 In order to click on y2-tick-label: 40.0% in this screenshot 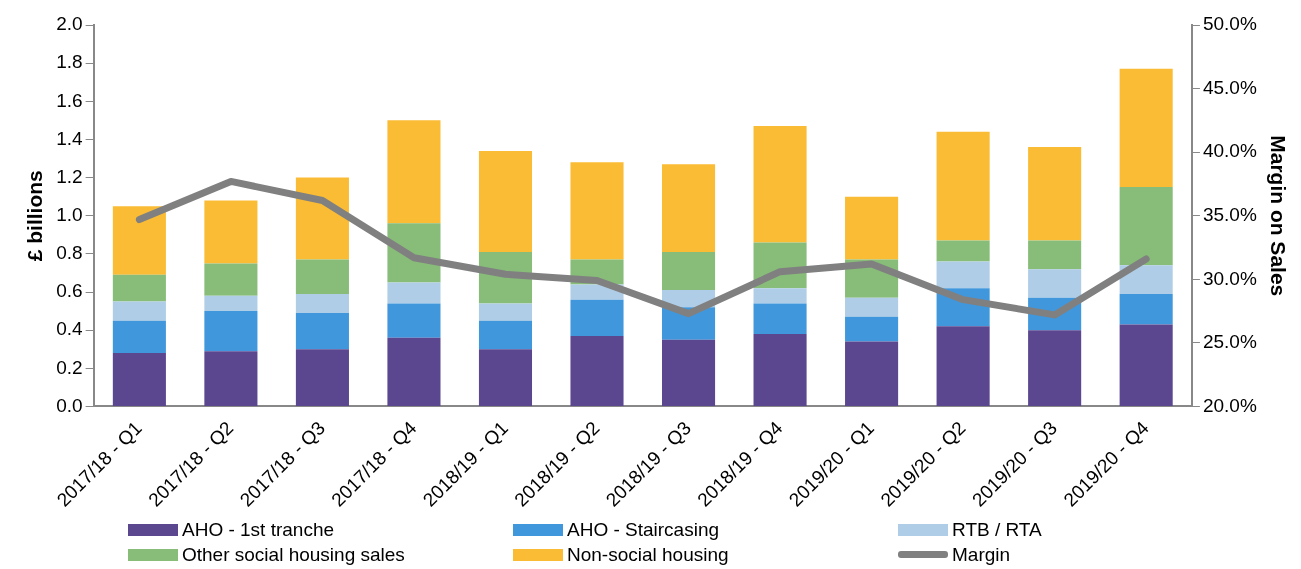, I will do `click(1229, 151)`.